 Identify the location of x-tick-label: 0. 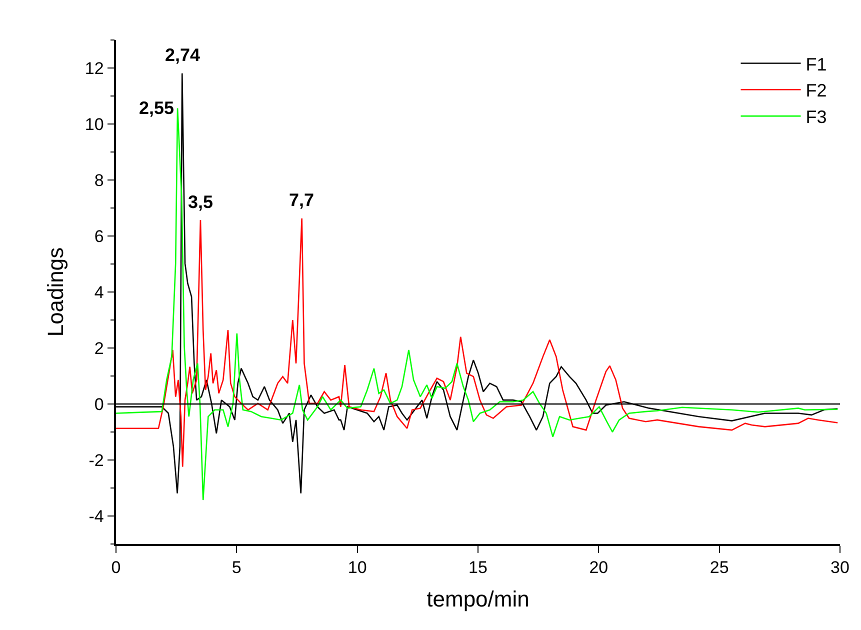
(116, 568).